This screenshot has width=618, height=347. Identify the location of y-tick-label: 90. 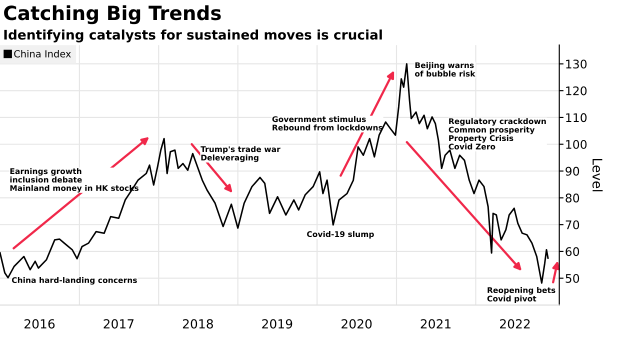
(573, 171).